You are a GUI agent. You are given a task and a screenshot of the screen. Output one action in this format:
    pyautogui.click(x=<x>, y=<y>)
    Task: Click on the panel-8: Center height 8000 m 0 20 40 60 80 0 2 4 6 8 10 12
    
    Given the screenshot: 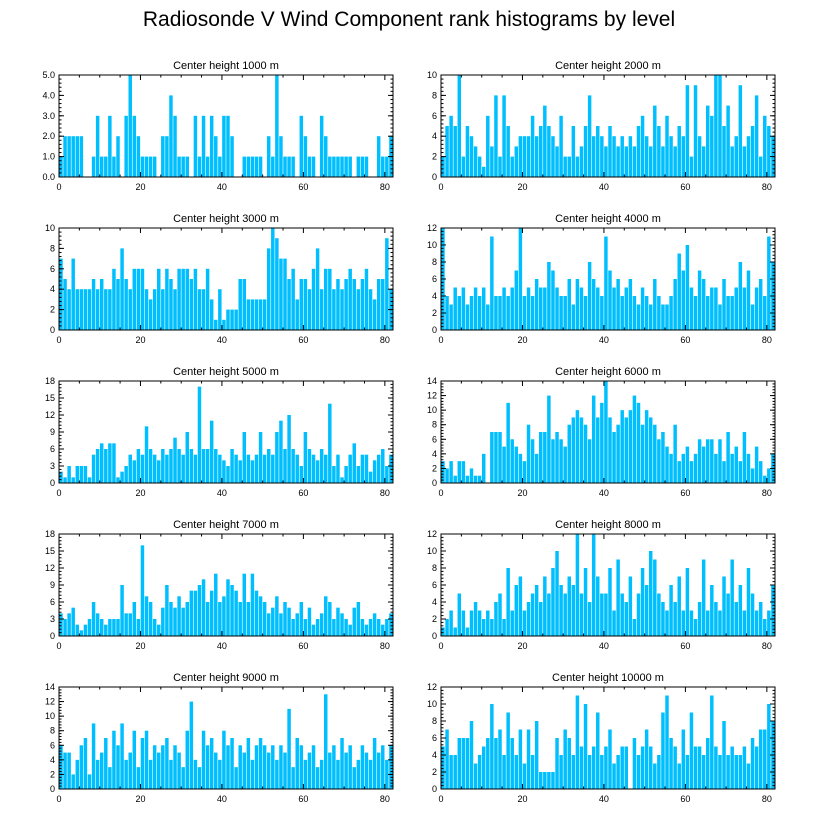 What is the action you would take?
    pyautogui.click(x=601, y=585)
    